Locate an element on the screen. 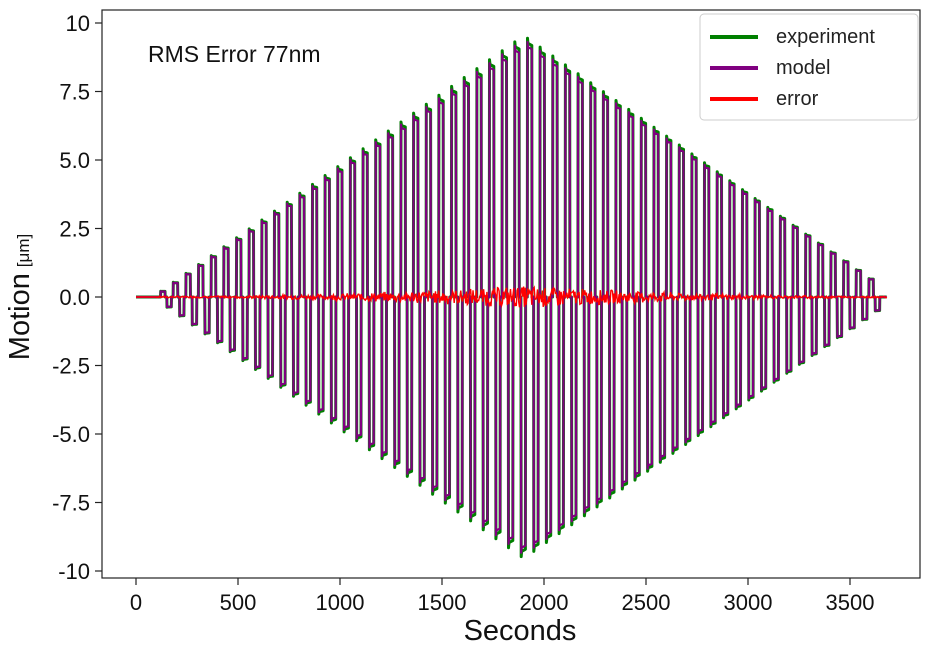 Image resolution: width=932 pixels, height=650 pixels. rms-error-annotation: RMS Error 77nm is located at coordinates (234, 54).